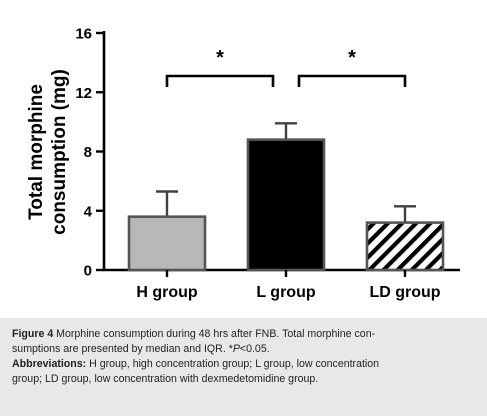 The width and height of the screenshot is (487, 416). Describe the element at coordinates (88, 211) in the screenshot. I see `y-tick-label: 4` at that location.